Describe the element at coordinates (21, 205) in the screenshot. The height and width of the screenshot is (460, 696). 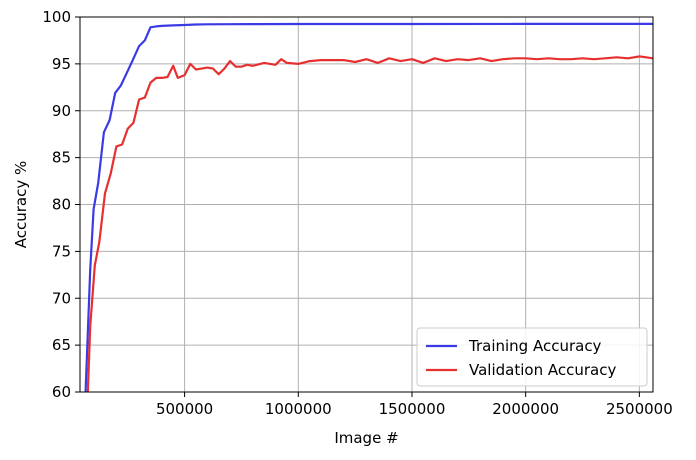
I see `y-axis-title: Accuracy %` at that location.